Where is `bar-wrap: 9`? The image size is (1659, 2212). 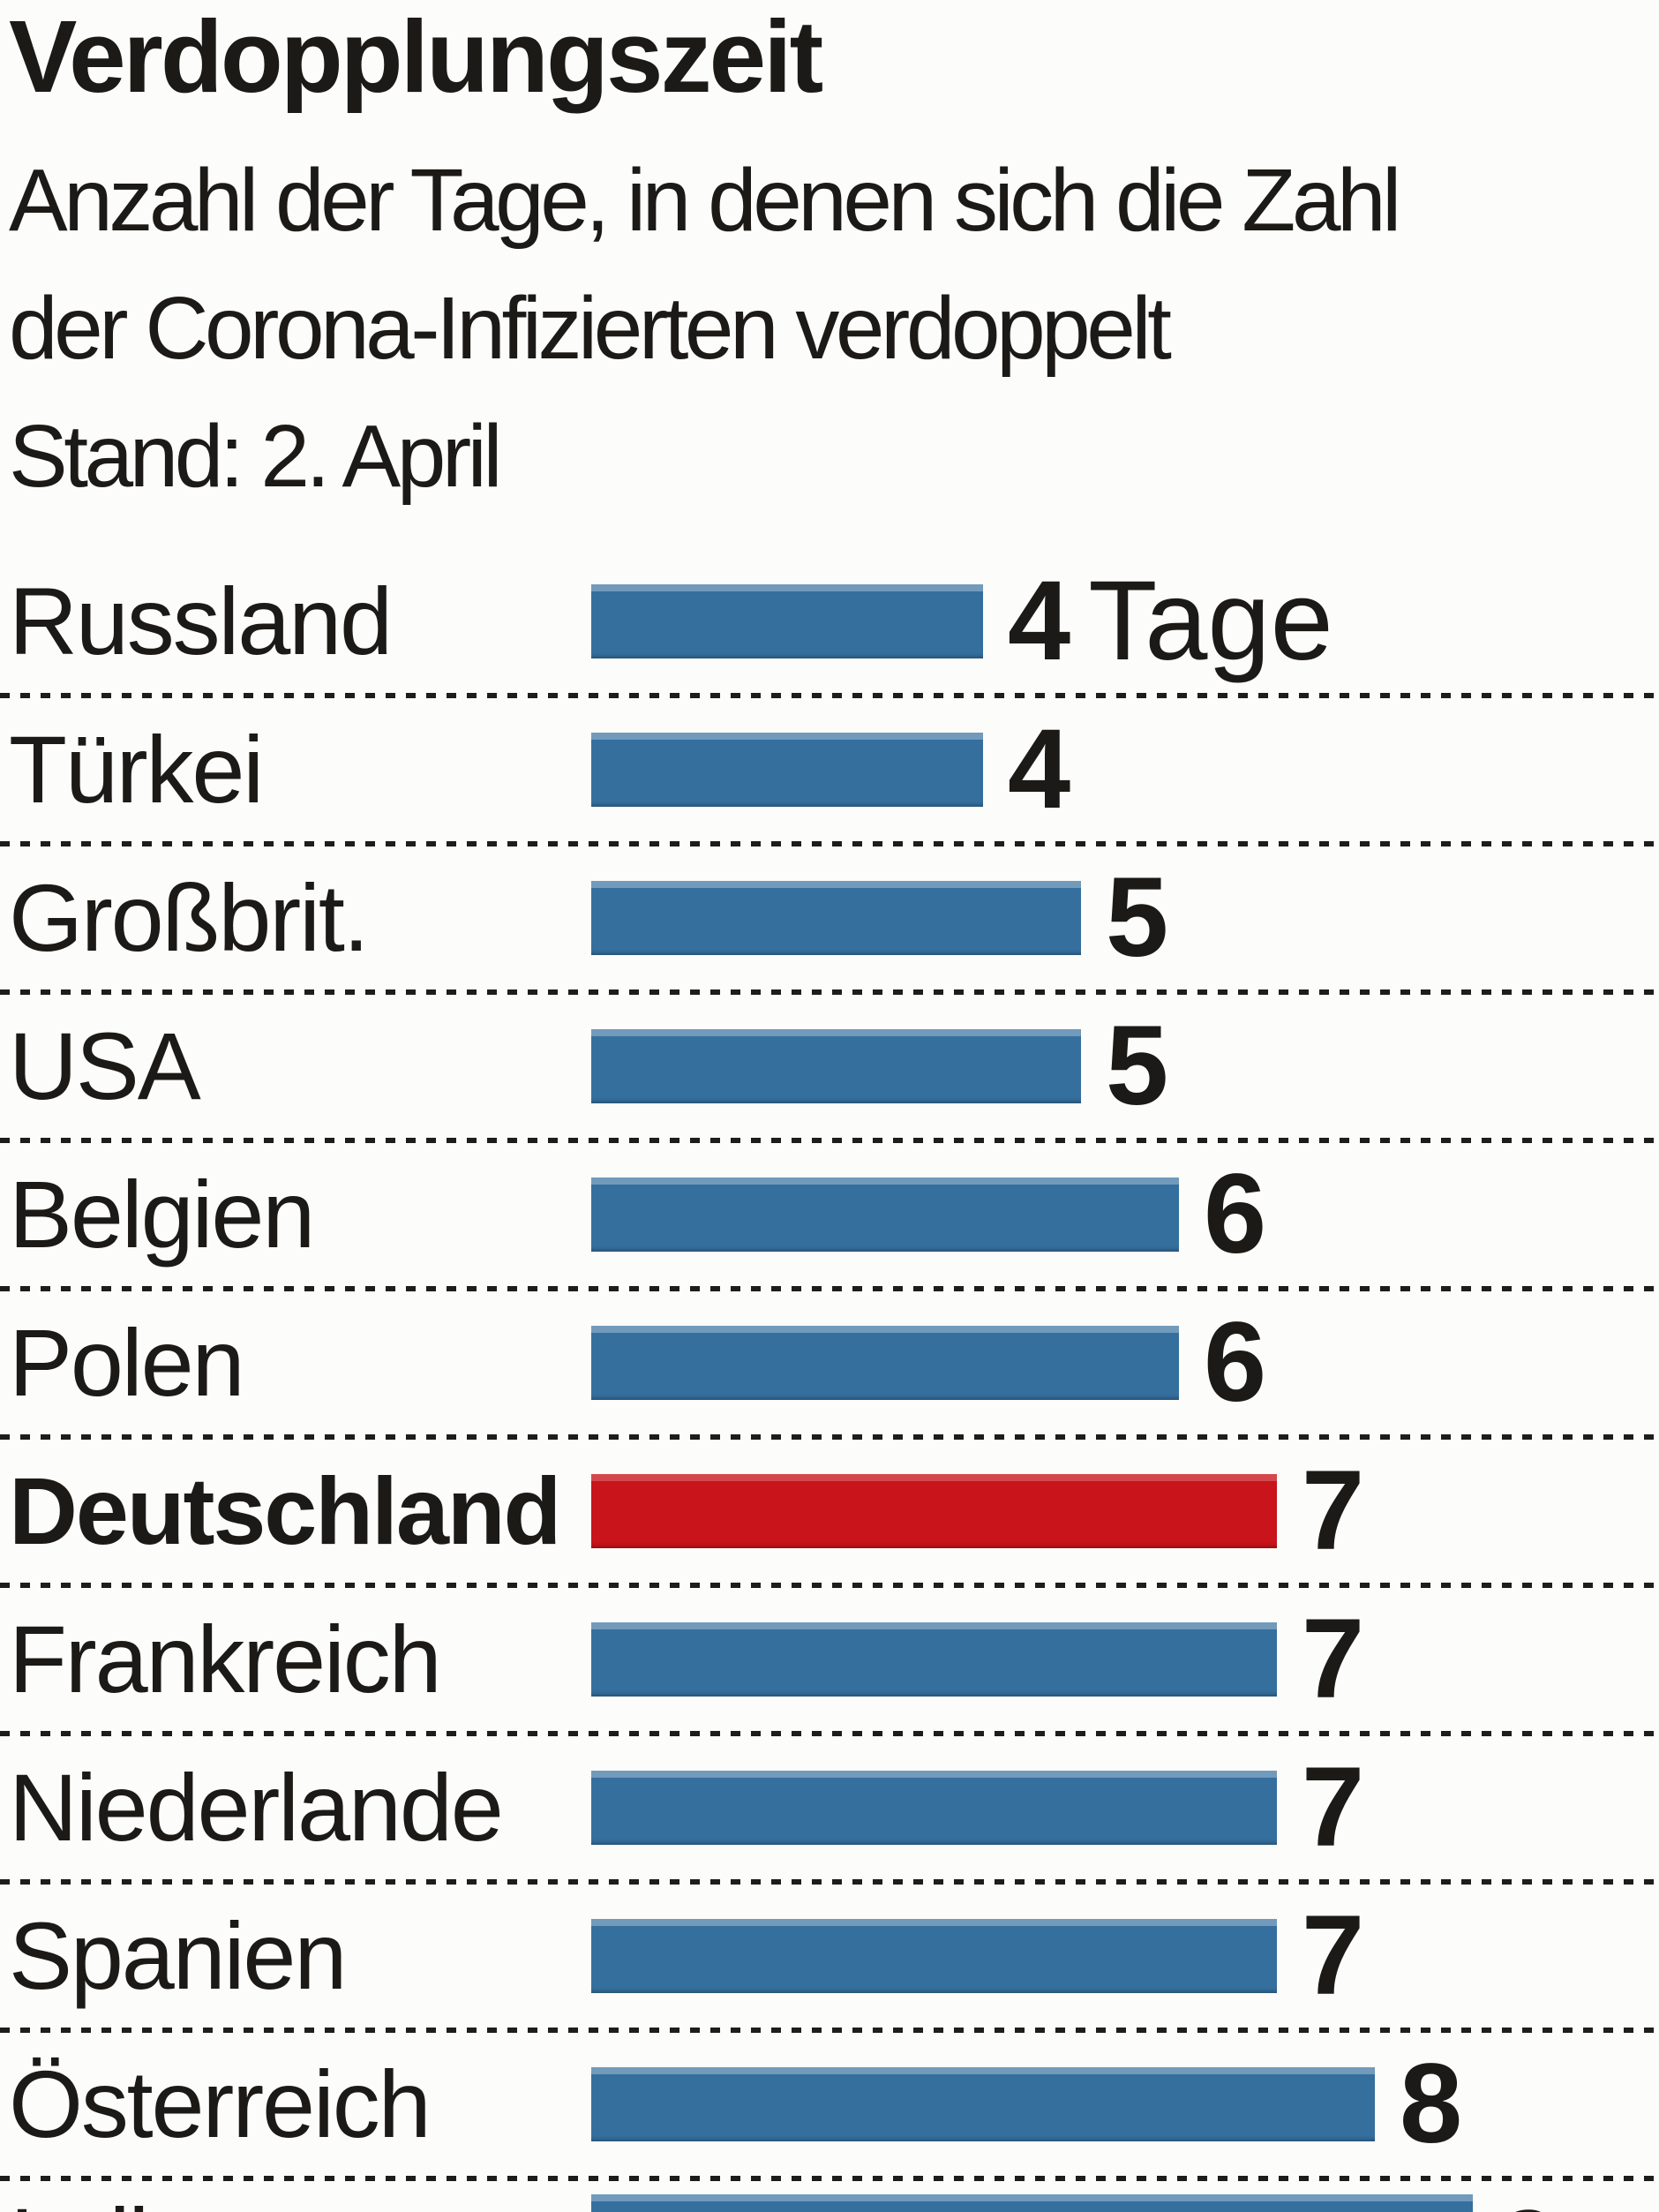
bar-wrap: 9 is located at coordinates (1076, 2203).